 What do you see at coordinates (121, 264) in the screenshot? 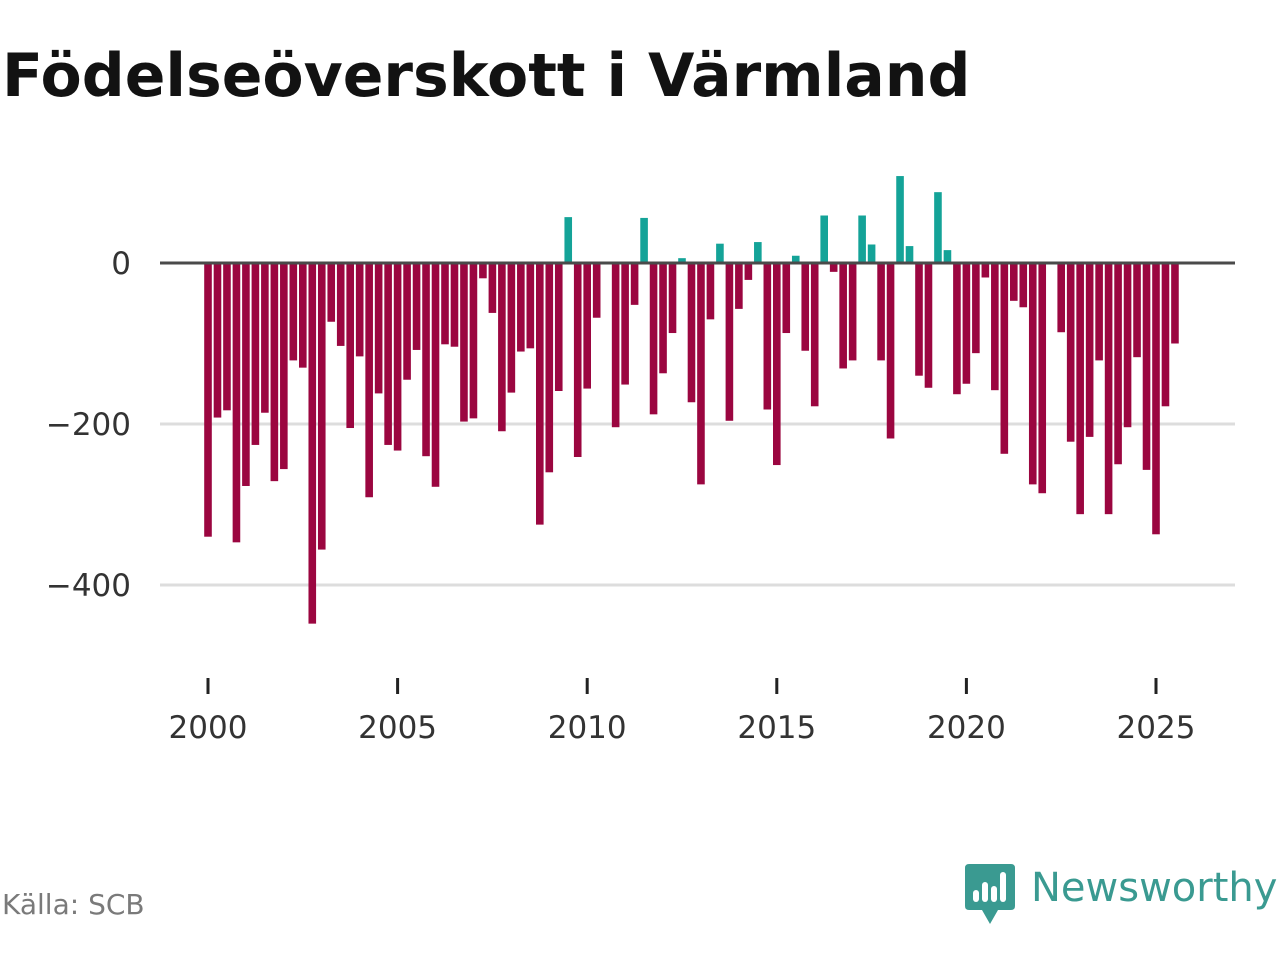
I see `y-tick-label: 0` at bounding box center [121, 264].